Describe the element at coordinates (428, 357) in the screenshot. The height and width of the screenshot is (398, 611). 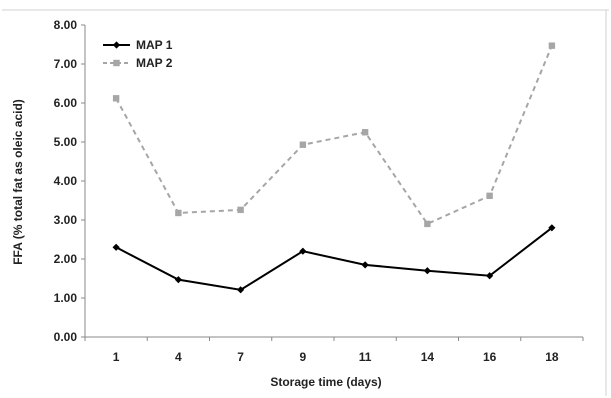
I see `x-tick-label: 14` at that location.